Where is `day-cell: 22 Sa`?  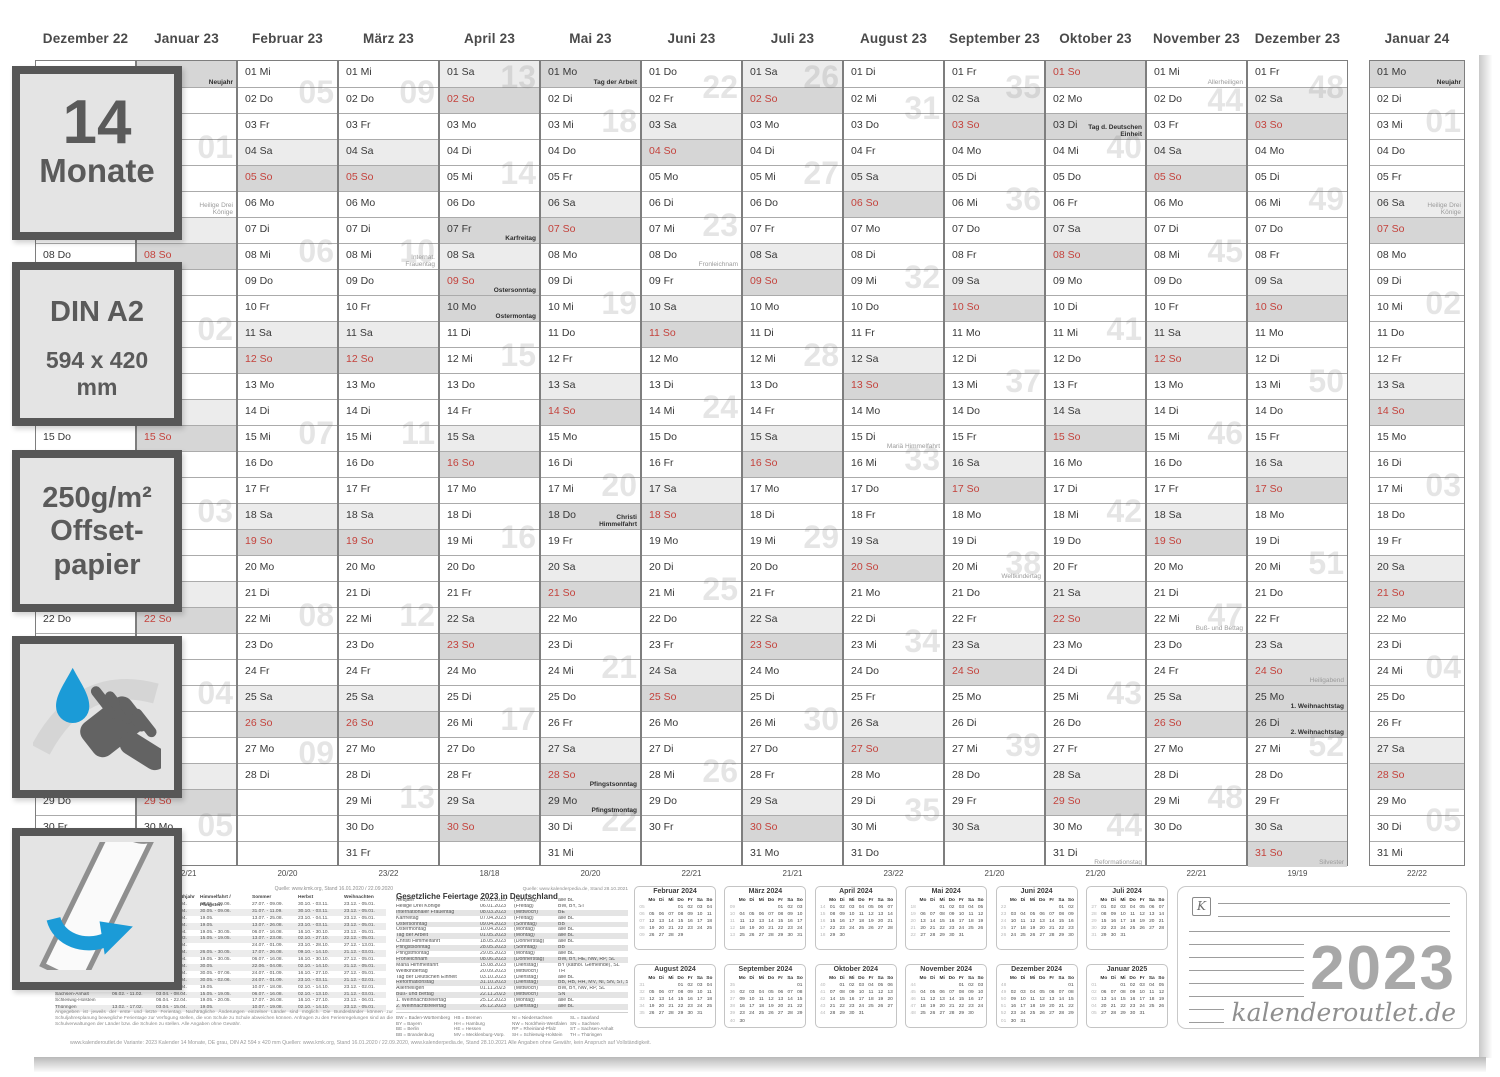 day-cell: 22 Sa is located at coordinates (792, 620).